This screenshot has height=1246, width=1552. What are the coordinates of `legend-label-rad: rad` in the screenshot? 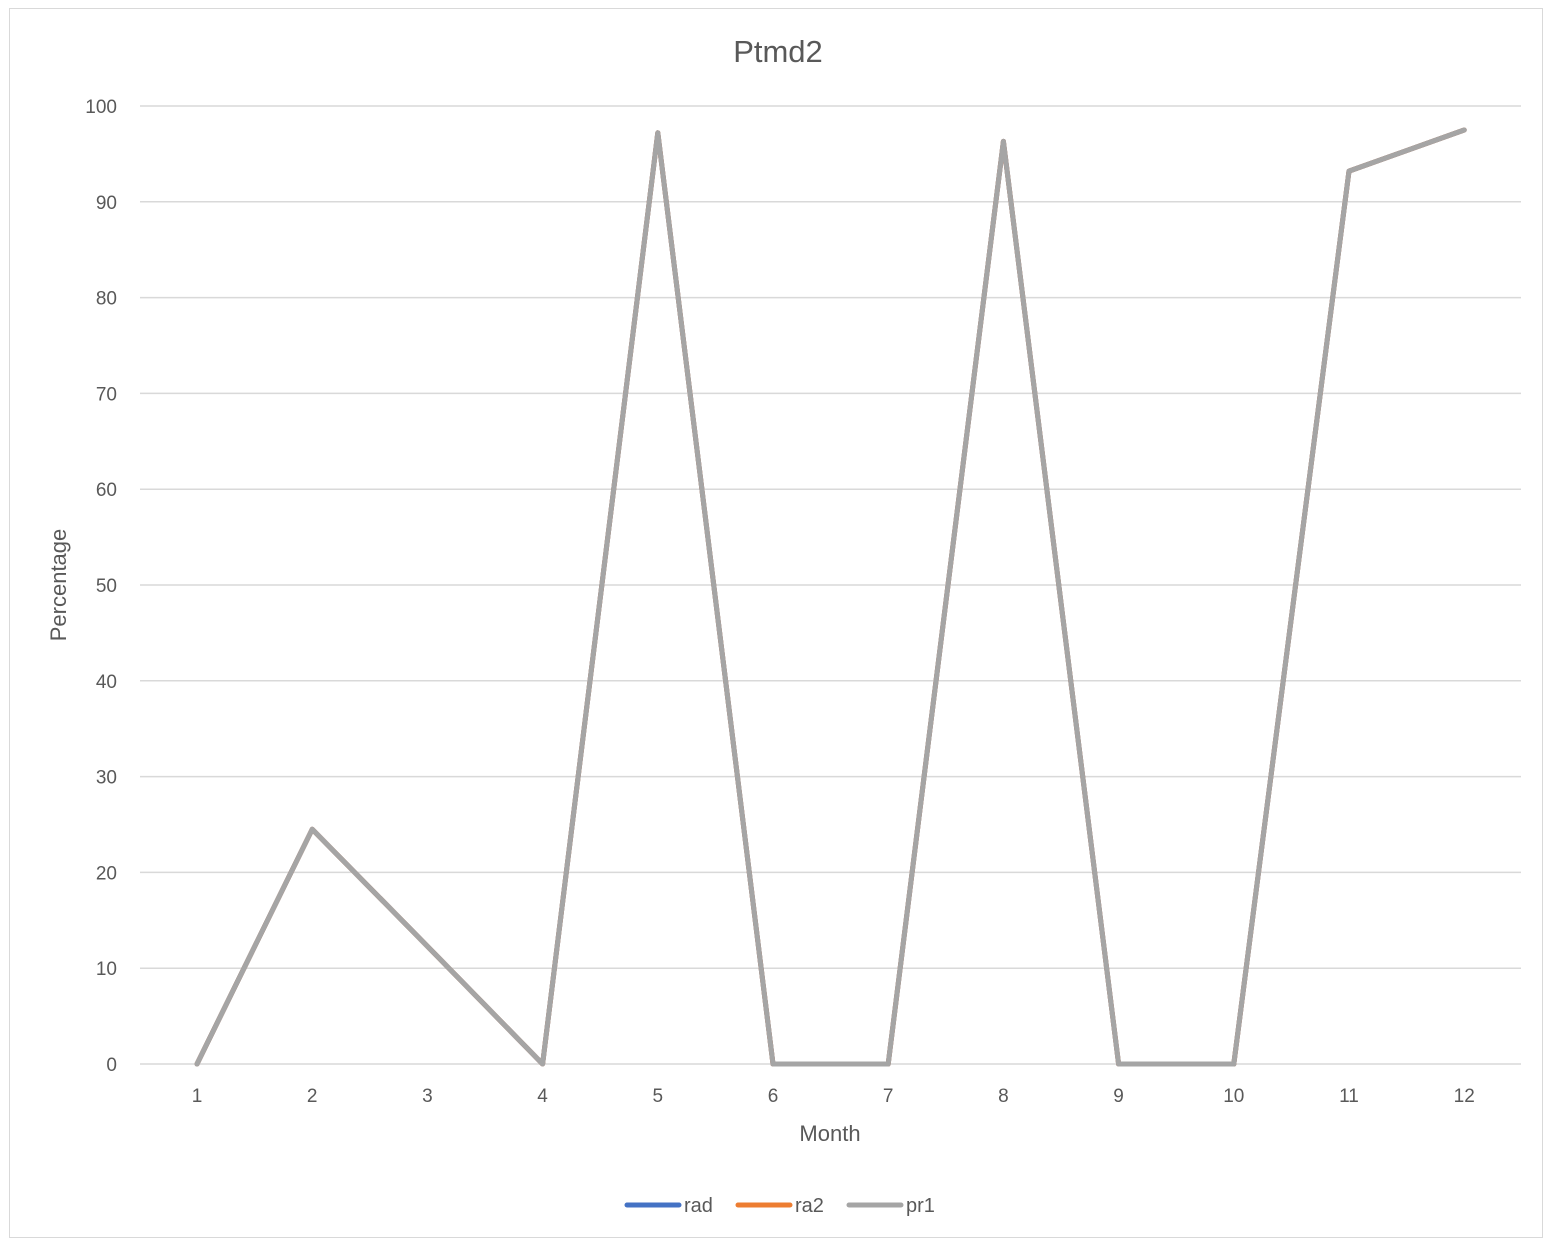 It's located at (698, 1206).